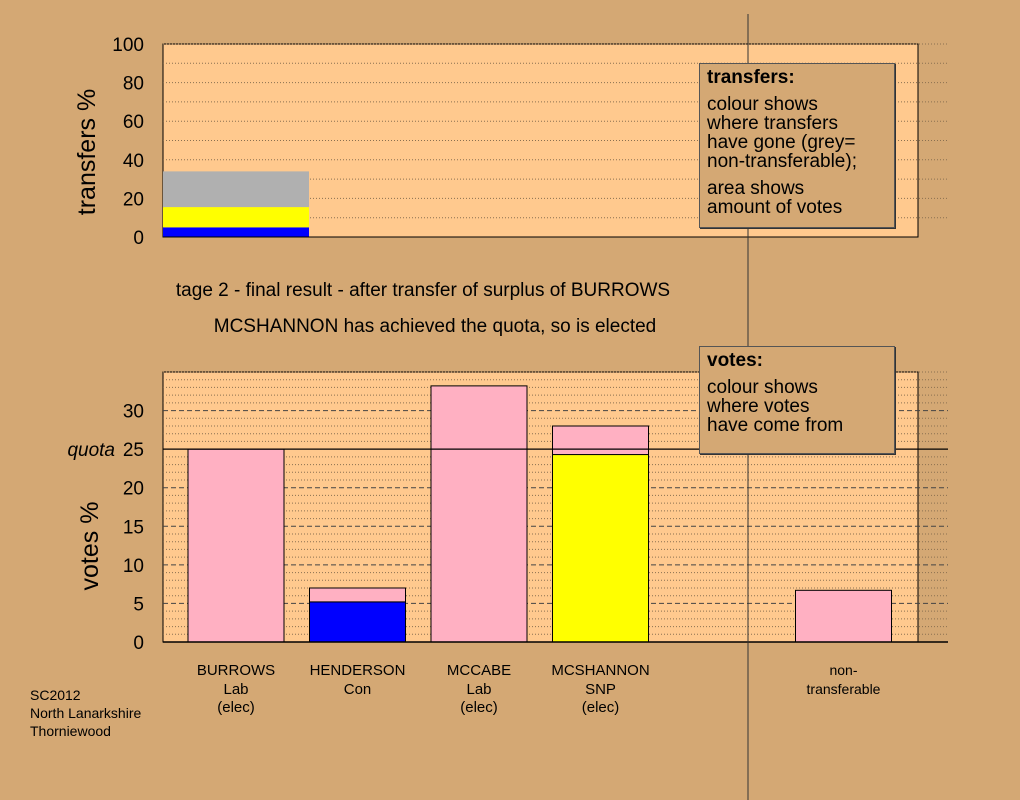 The height and width of the screenshot is (800, 1020). I want to click on votes-tick-label: 0, so click(138, 643).